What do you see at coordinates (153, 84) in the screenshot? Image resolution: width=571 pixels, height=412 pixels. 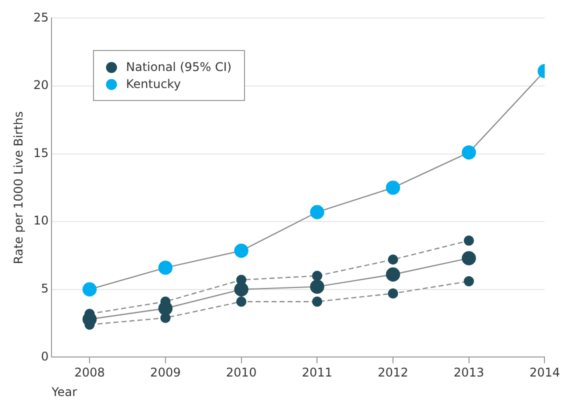 I see `legend-label: Kentucky` at bounding box center [153, 84].